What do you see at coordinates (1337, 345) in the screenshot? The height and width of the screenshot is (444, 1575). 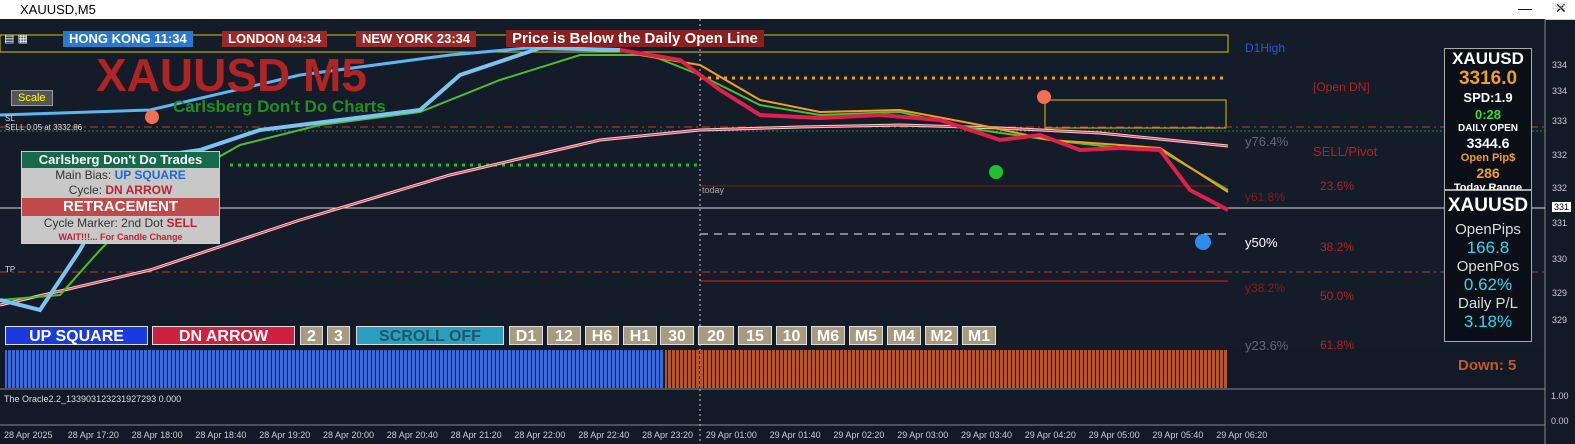 I see `level-p618: 61.8%` at bounding box center [1337, 345].